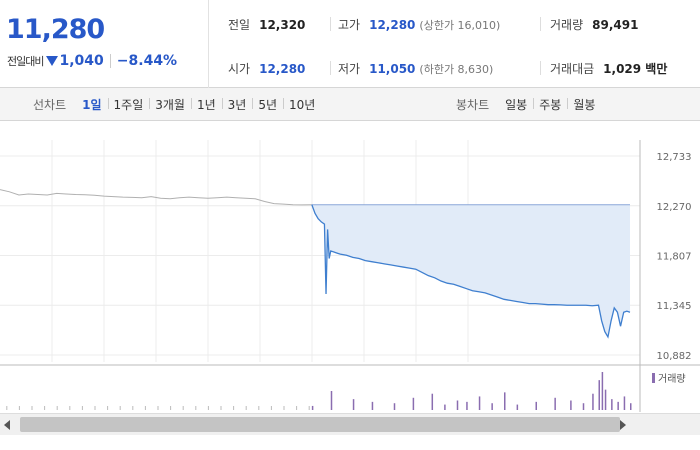  Describe the element at coordinates (55, 29) in the screenshot. I see `current-price: 11,280` at that location.